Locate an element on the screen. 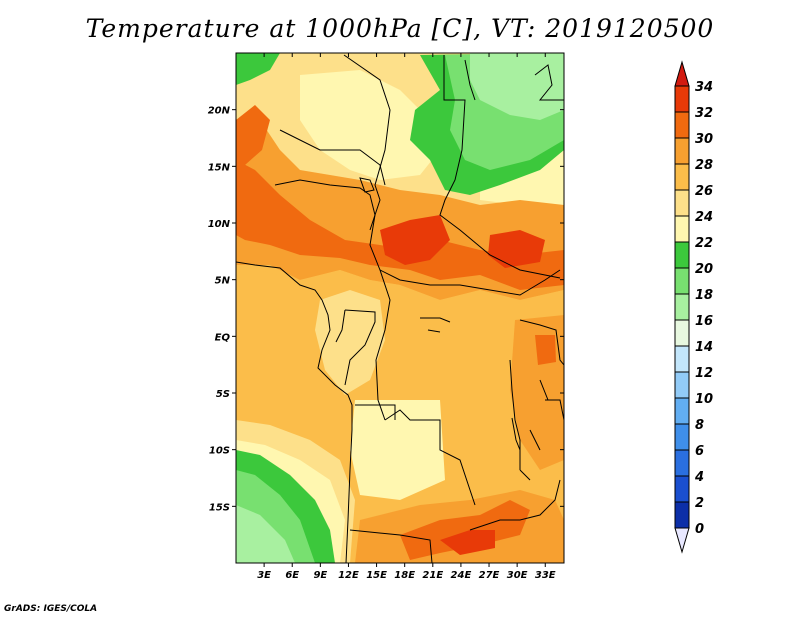  lat-tick-label: 20N is located at coordinates (219, 111).